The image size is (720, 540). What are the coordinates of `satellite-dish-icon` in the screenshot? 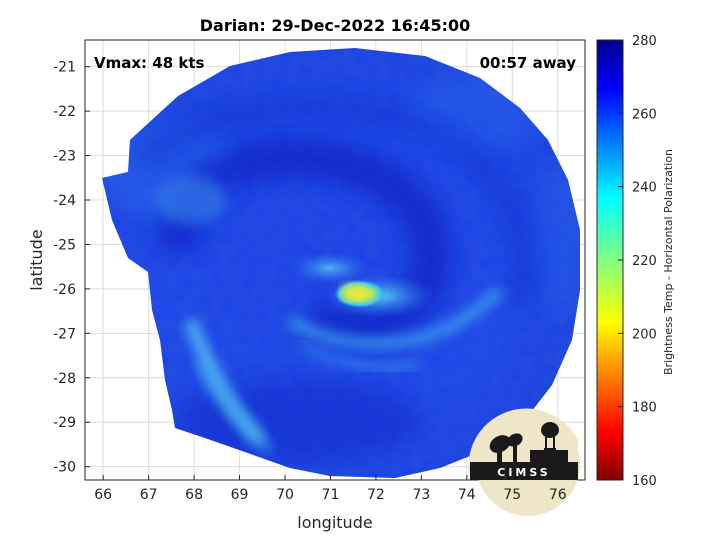 It's located at (506, 447).